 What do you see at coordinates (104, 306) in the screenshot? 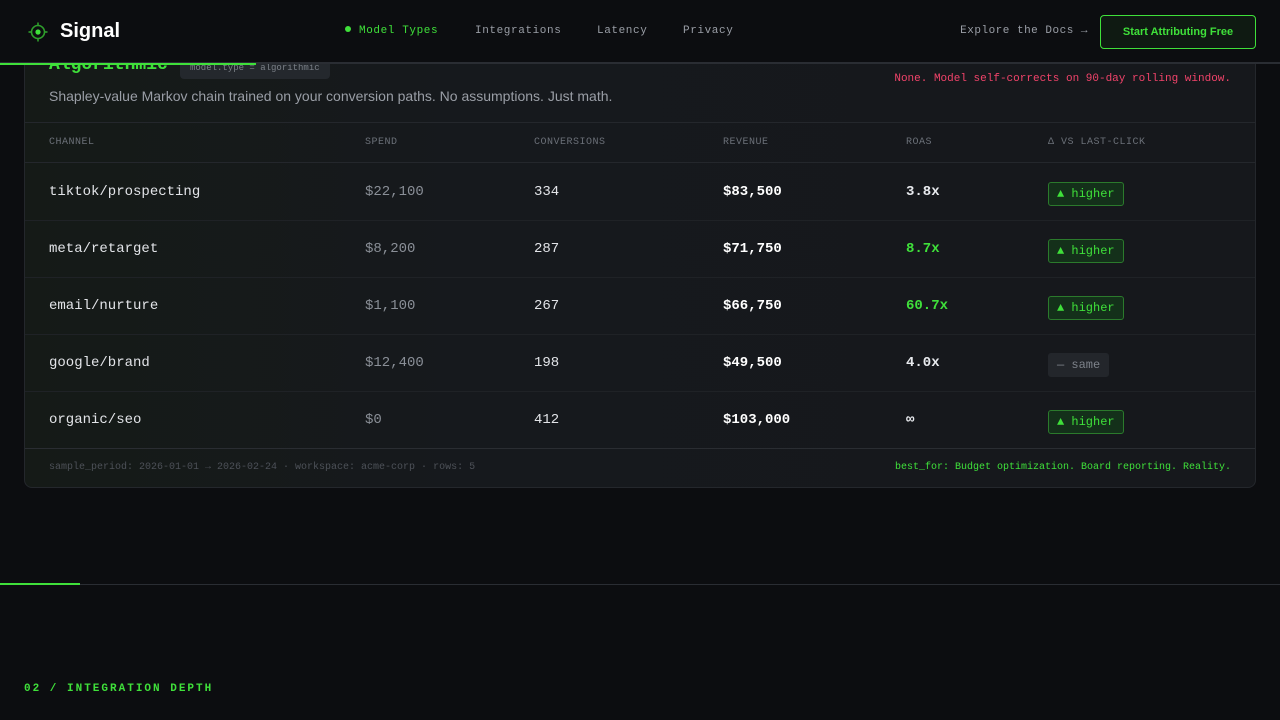
I see `channel-cell: email/nurture` at bounding box center [104, 306].